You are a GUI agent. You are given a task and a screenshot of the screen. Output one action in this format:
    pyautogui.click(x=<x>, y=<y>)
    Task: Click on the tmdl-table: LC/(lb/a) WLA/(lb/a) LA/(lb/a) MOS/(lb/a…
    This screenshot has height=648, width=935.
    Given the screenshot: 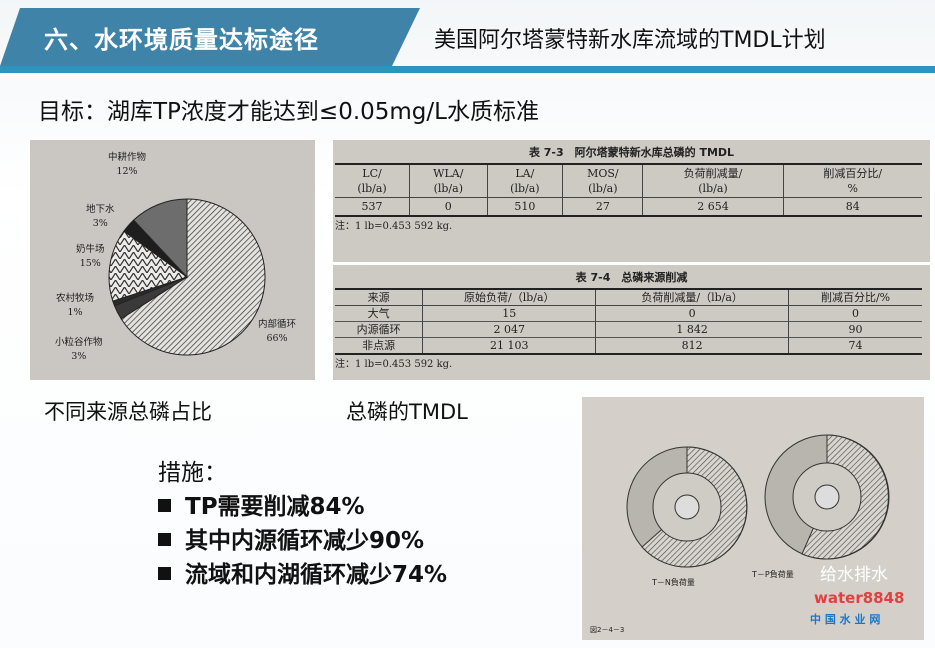 What is the action you would take?
    pyautogui.click(x=628, y=190)
    